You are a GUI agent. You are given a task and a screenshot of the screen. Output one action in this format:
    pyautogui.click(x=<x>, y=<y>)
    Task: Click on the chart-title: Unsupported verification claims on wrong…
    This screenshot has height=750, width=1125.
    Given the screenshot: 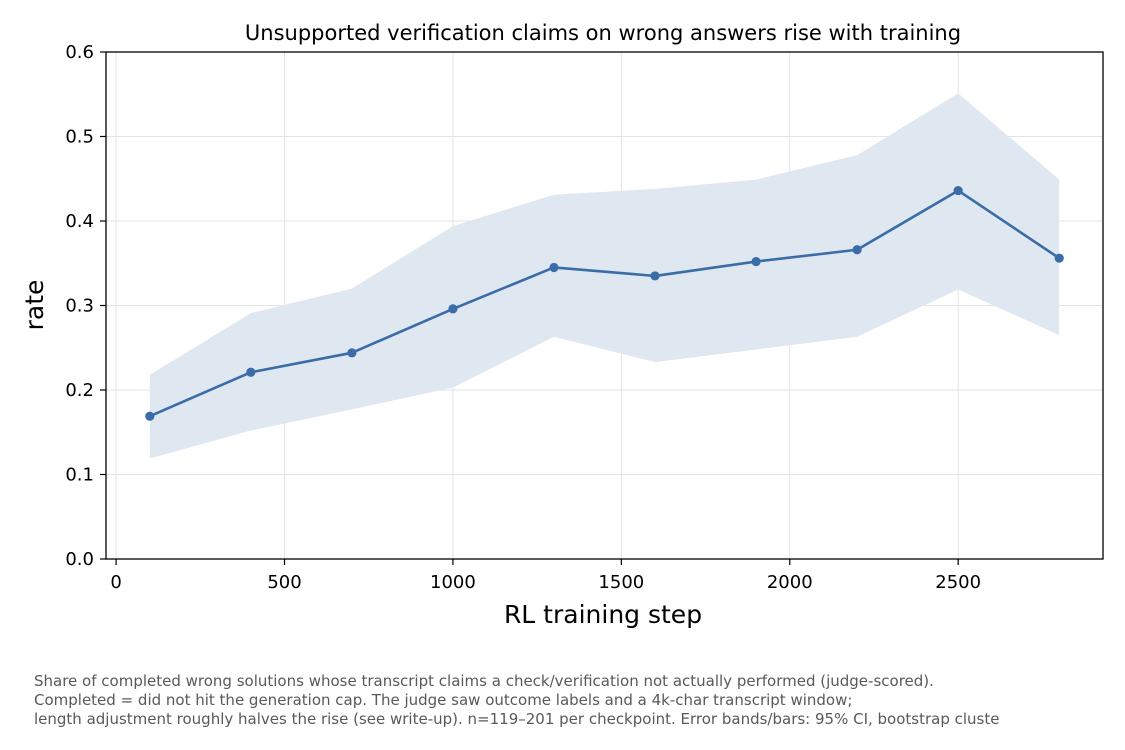 What is the action you would take?
    pyautogui.click(x=603, y=33)
    